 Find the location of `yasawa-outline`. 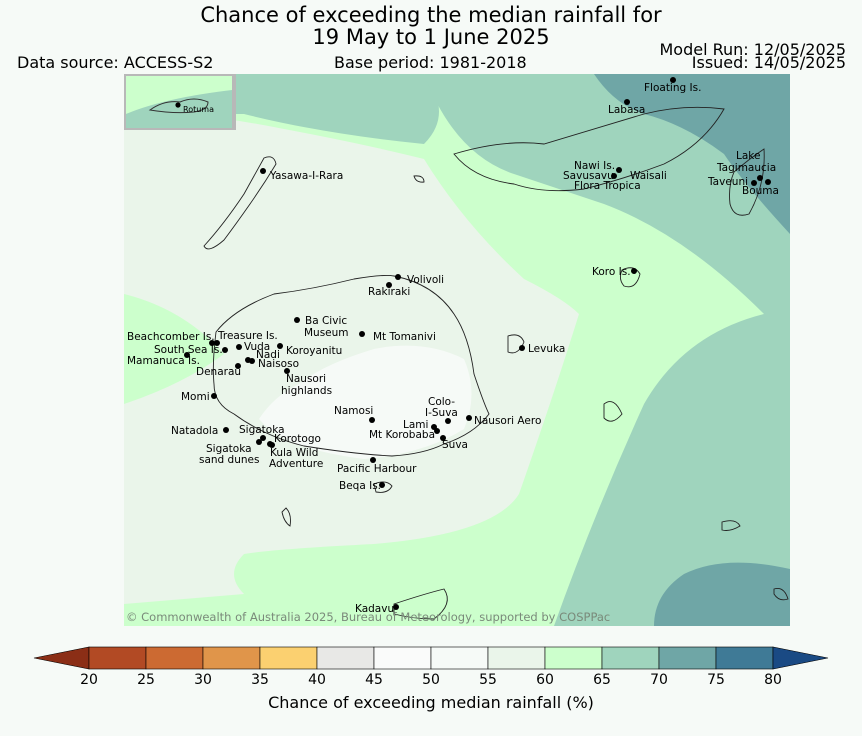

yasawa-outline is located at coordinates (240, 203).